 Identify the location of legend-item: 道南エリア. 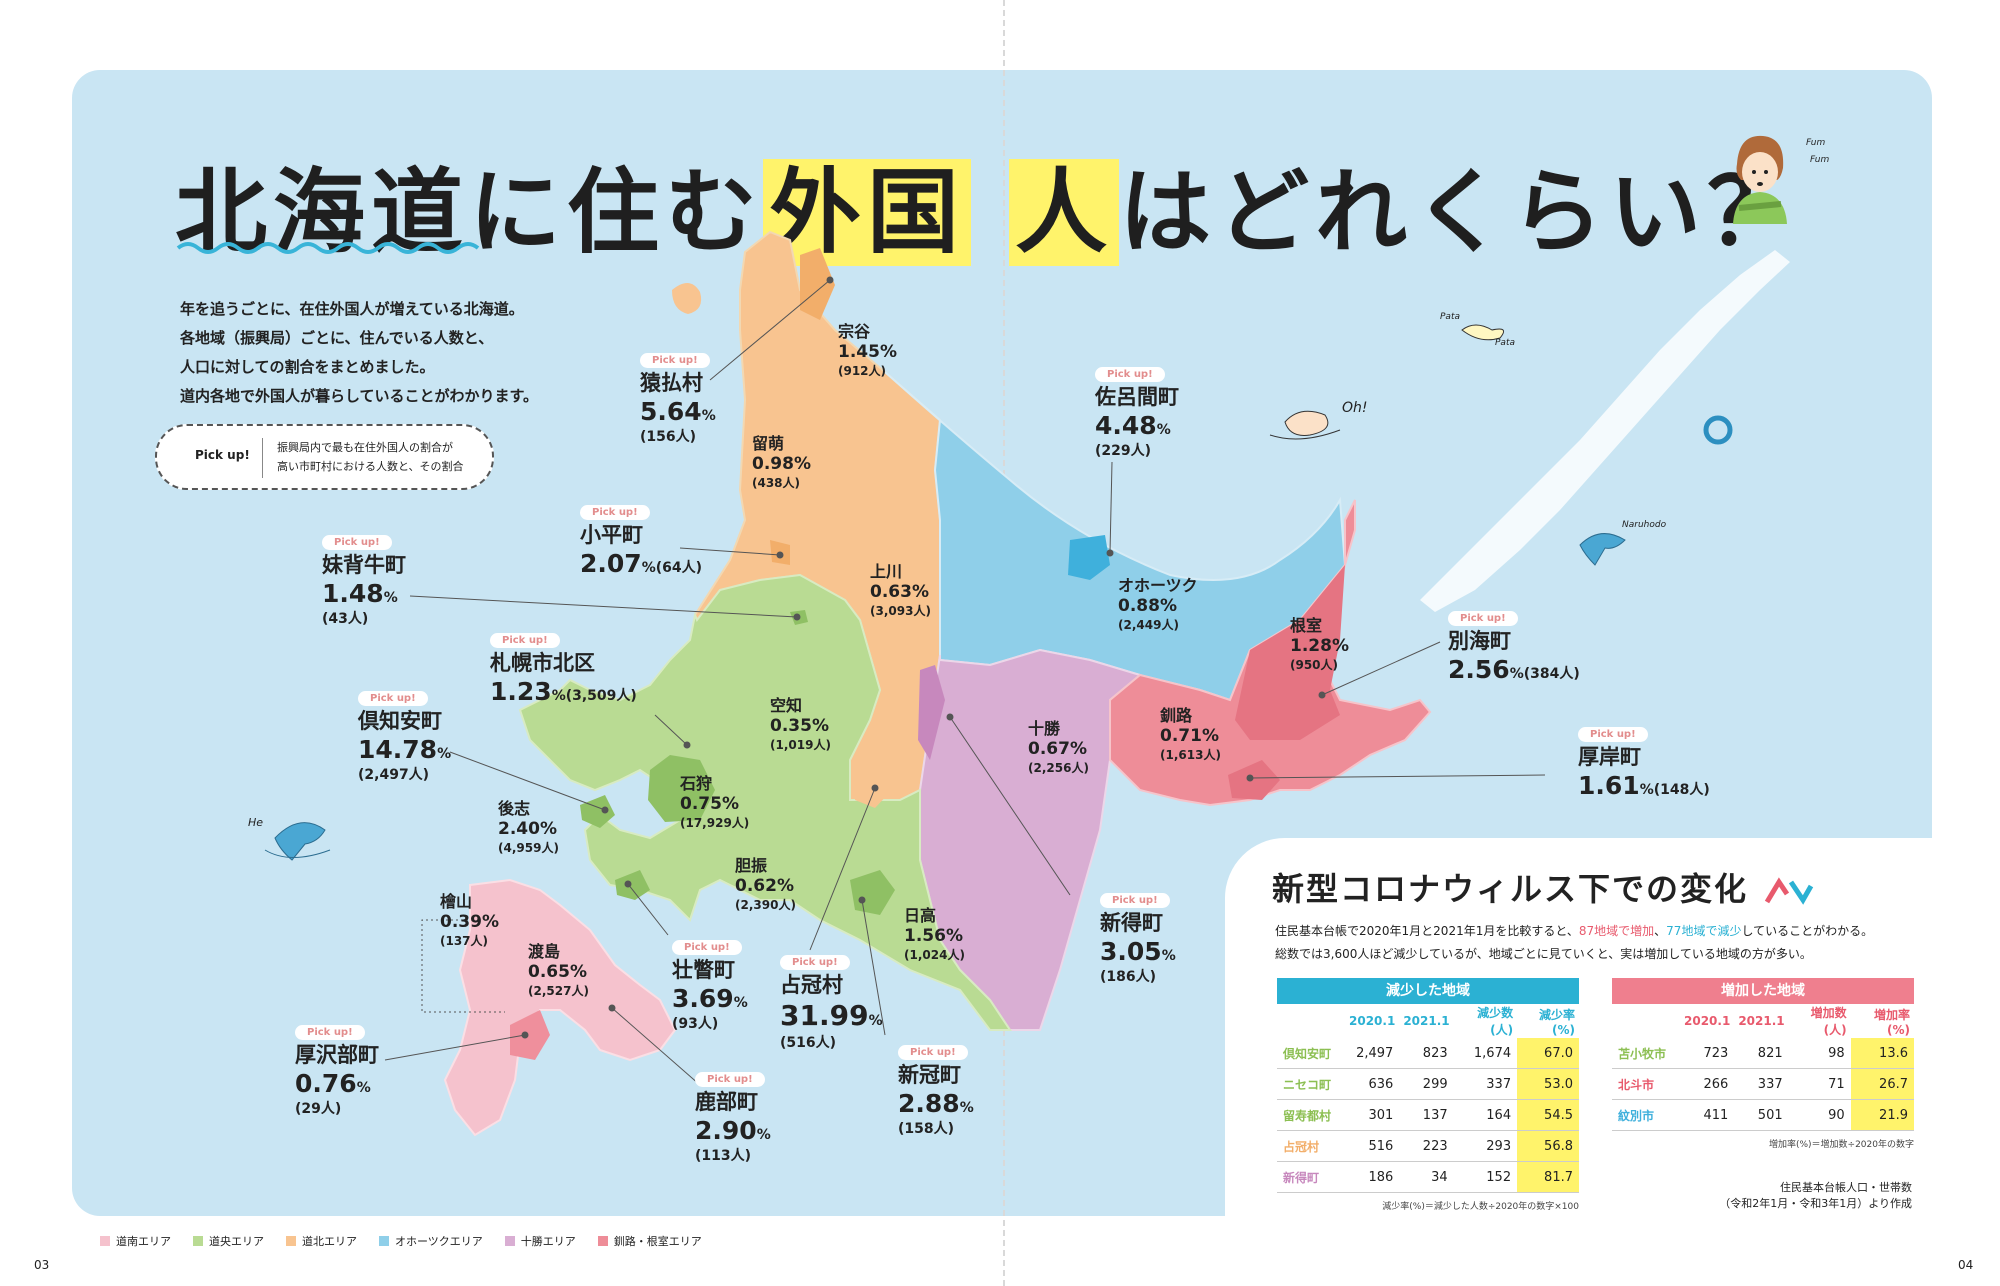
(135, 1241).